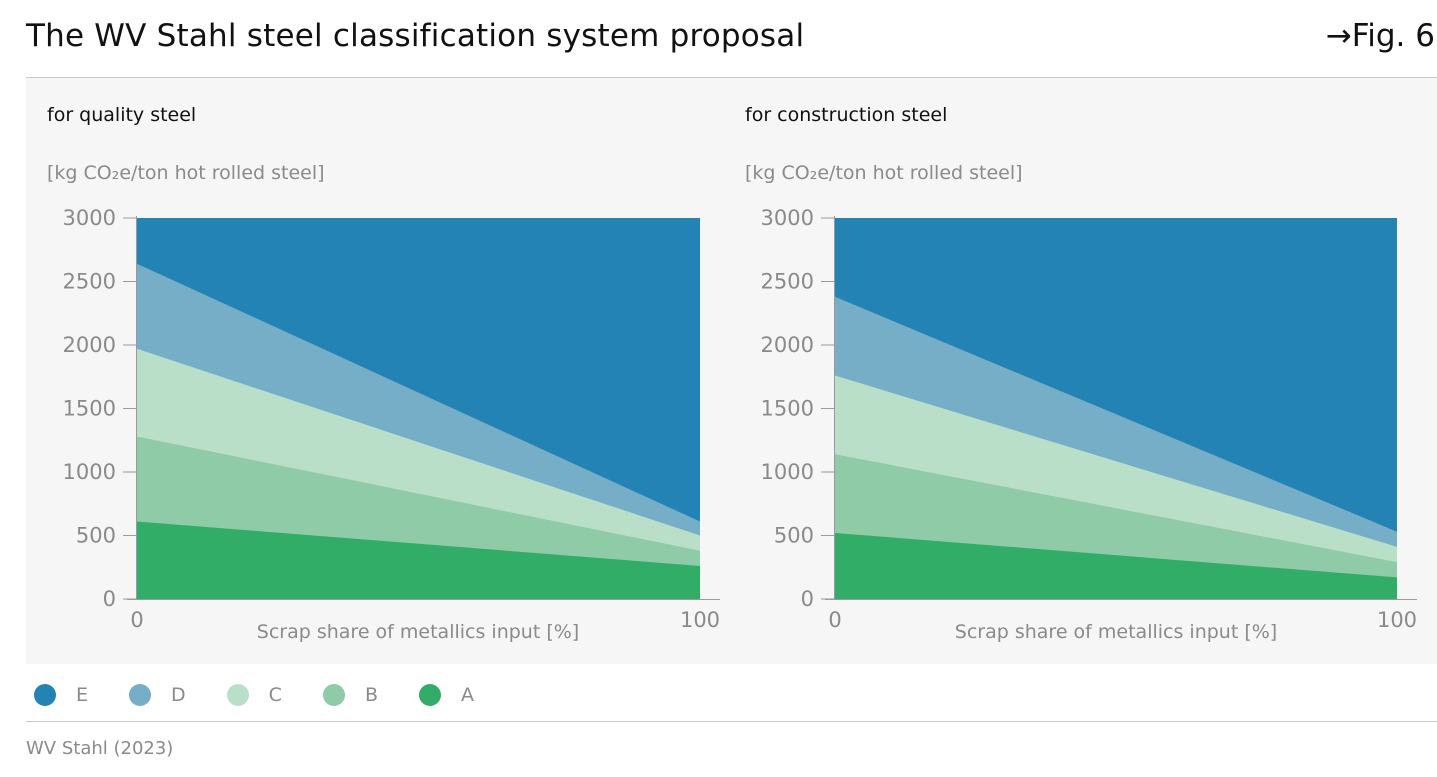 The height and width of the screenshot is (777, 1437). Describe the element at coordinates (446, 695) in the screenshot. I see `legend-item-a: A` at that location.